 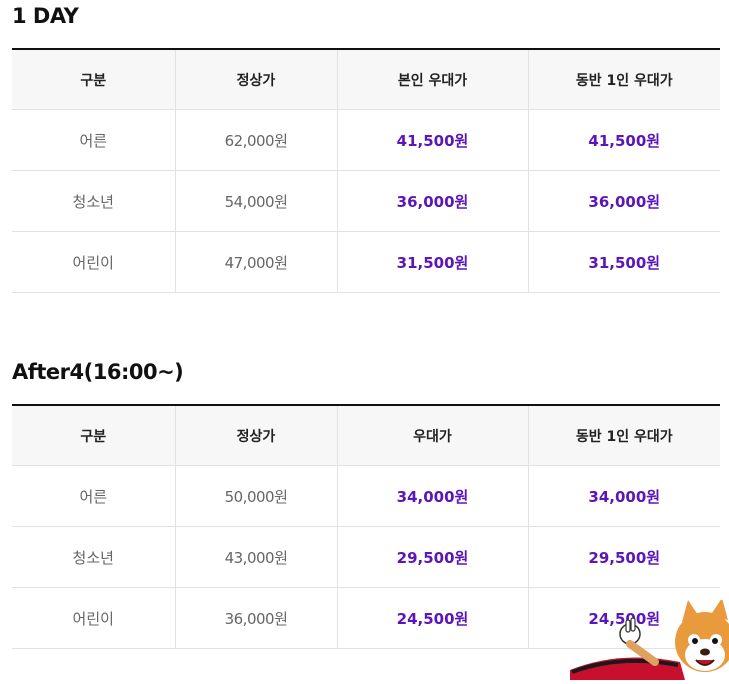 I want to click on cell-companion-price: 29,500원, so click(x=624, y=557).